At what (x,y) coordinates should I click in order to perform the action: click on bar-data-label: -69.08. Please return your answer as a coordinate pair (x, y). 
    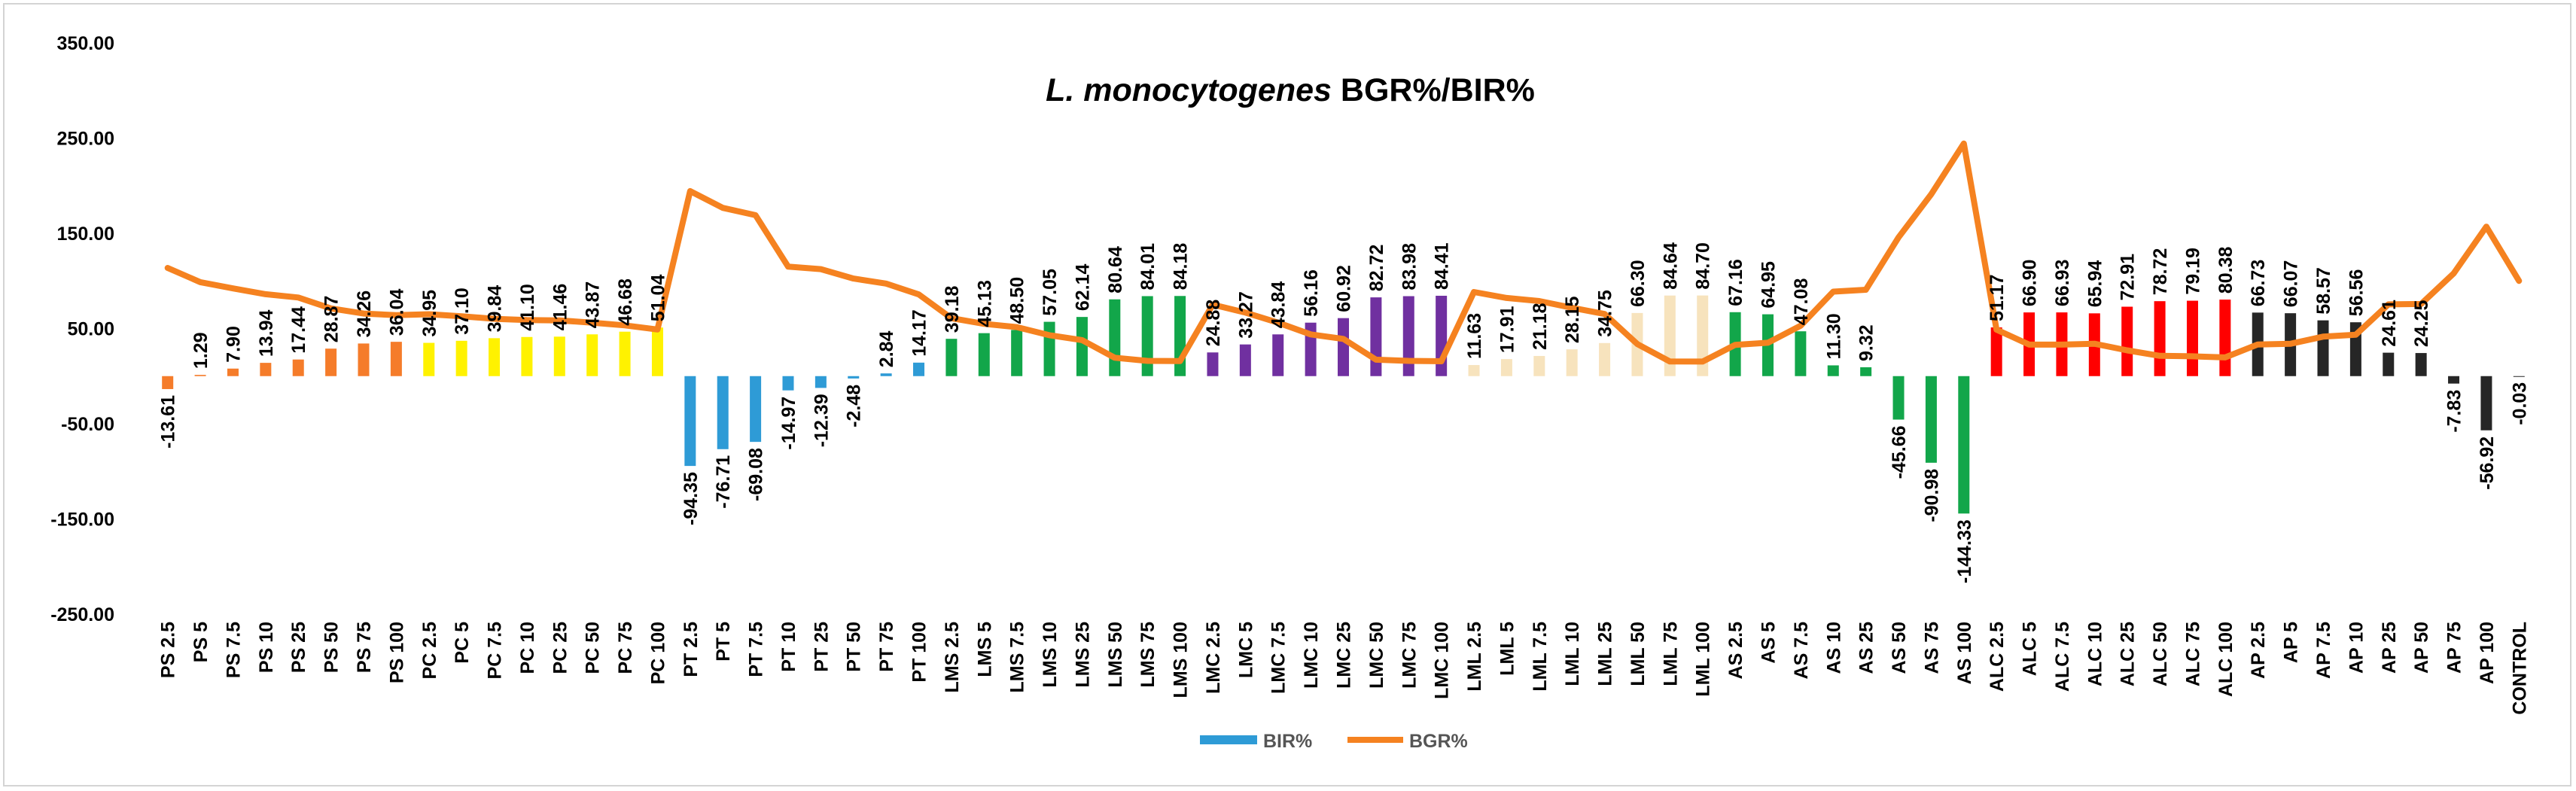
    Looking at the image, I should click on (757, 474).